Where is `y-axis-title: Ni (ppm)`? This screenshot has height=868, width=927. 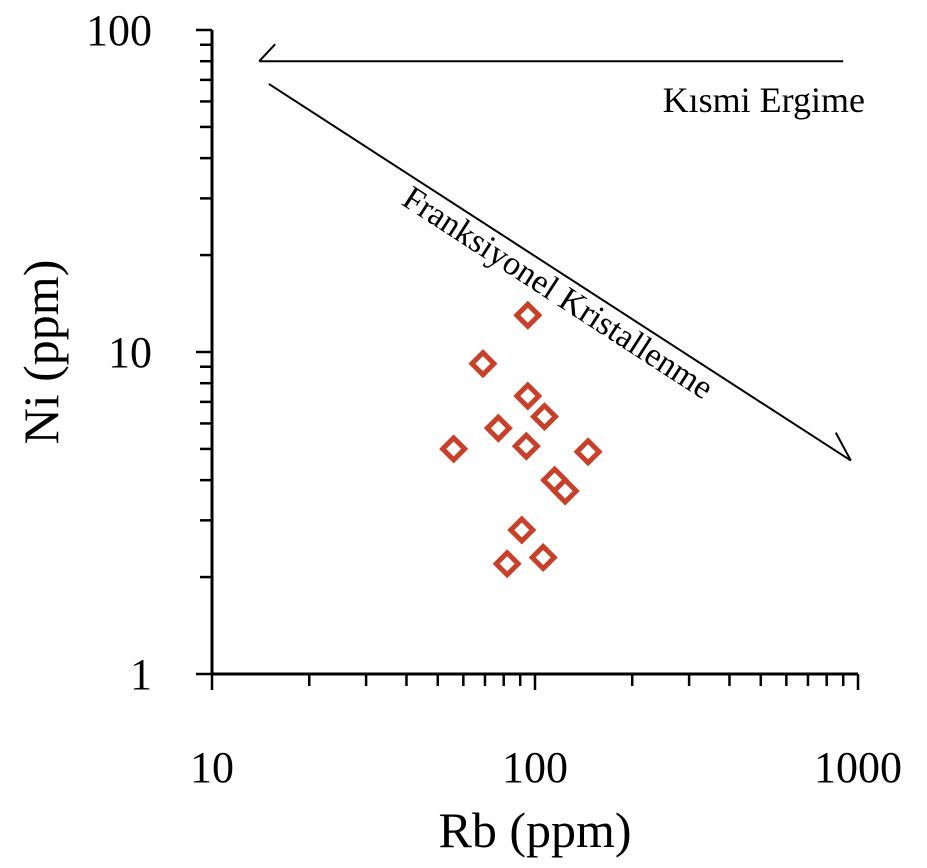
y-axis-title: Ni (ppm) is located at coordinates (41, 352).